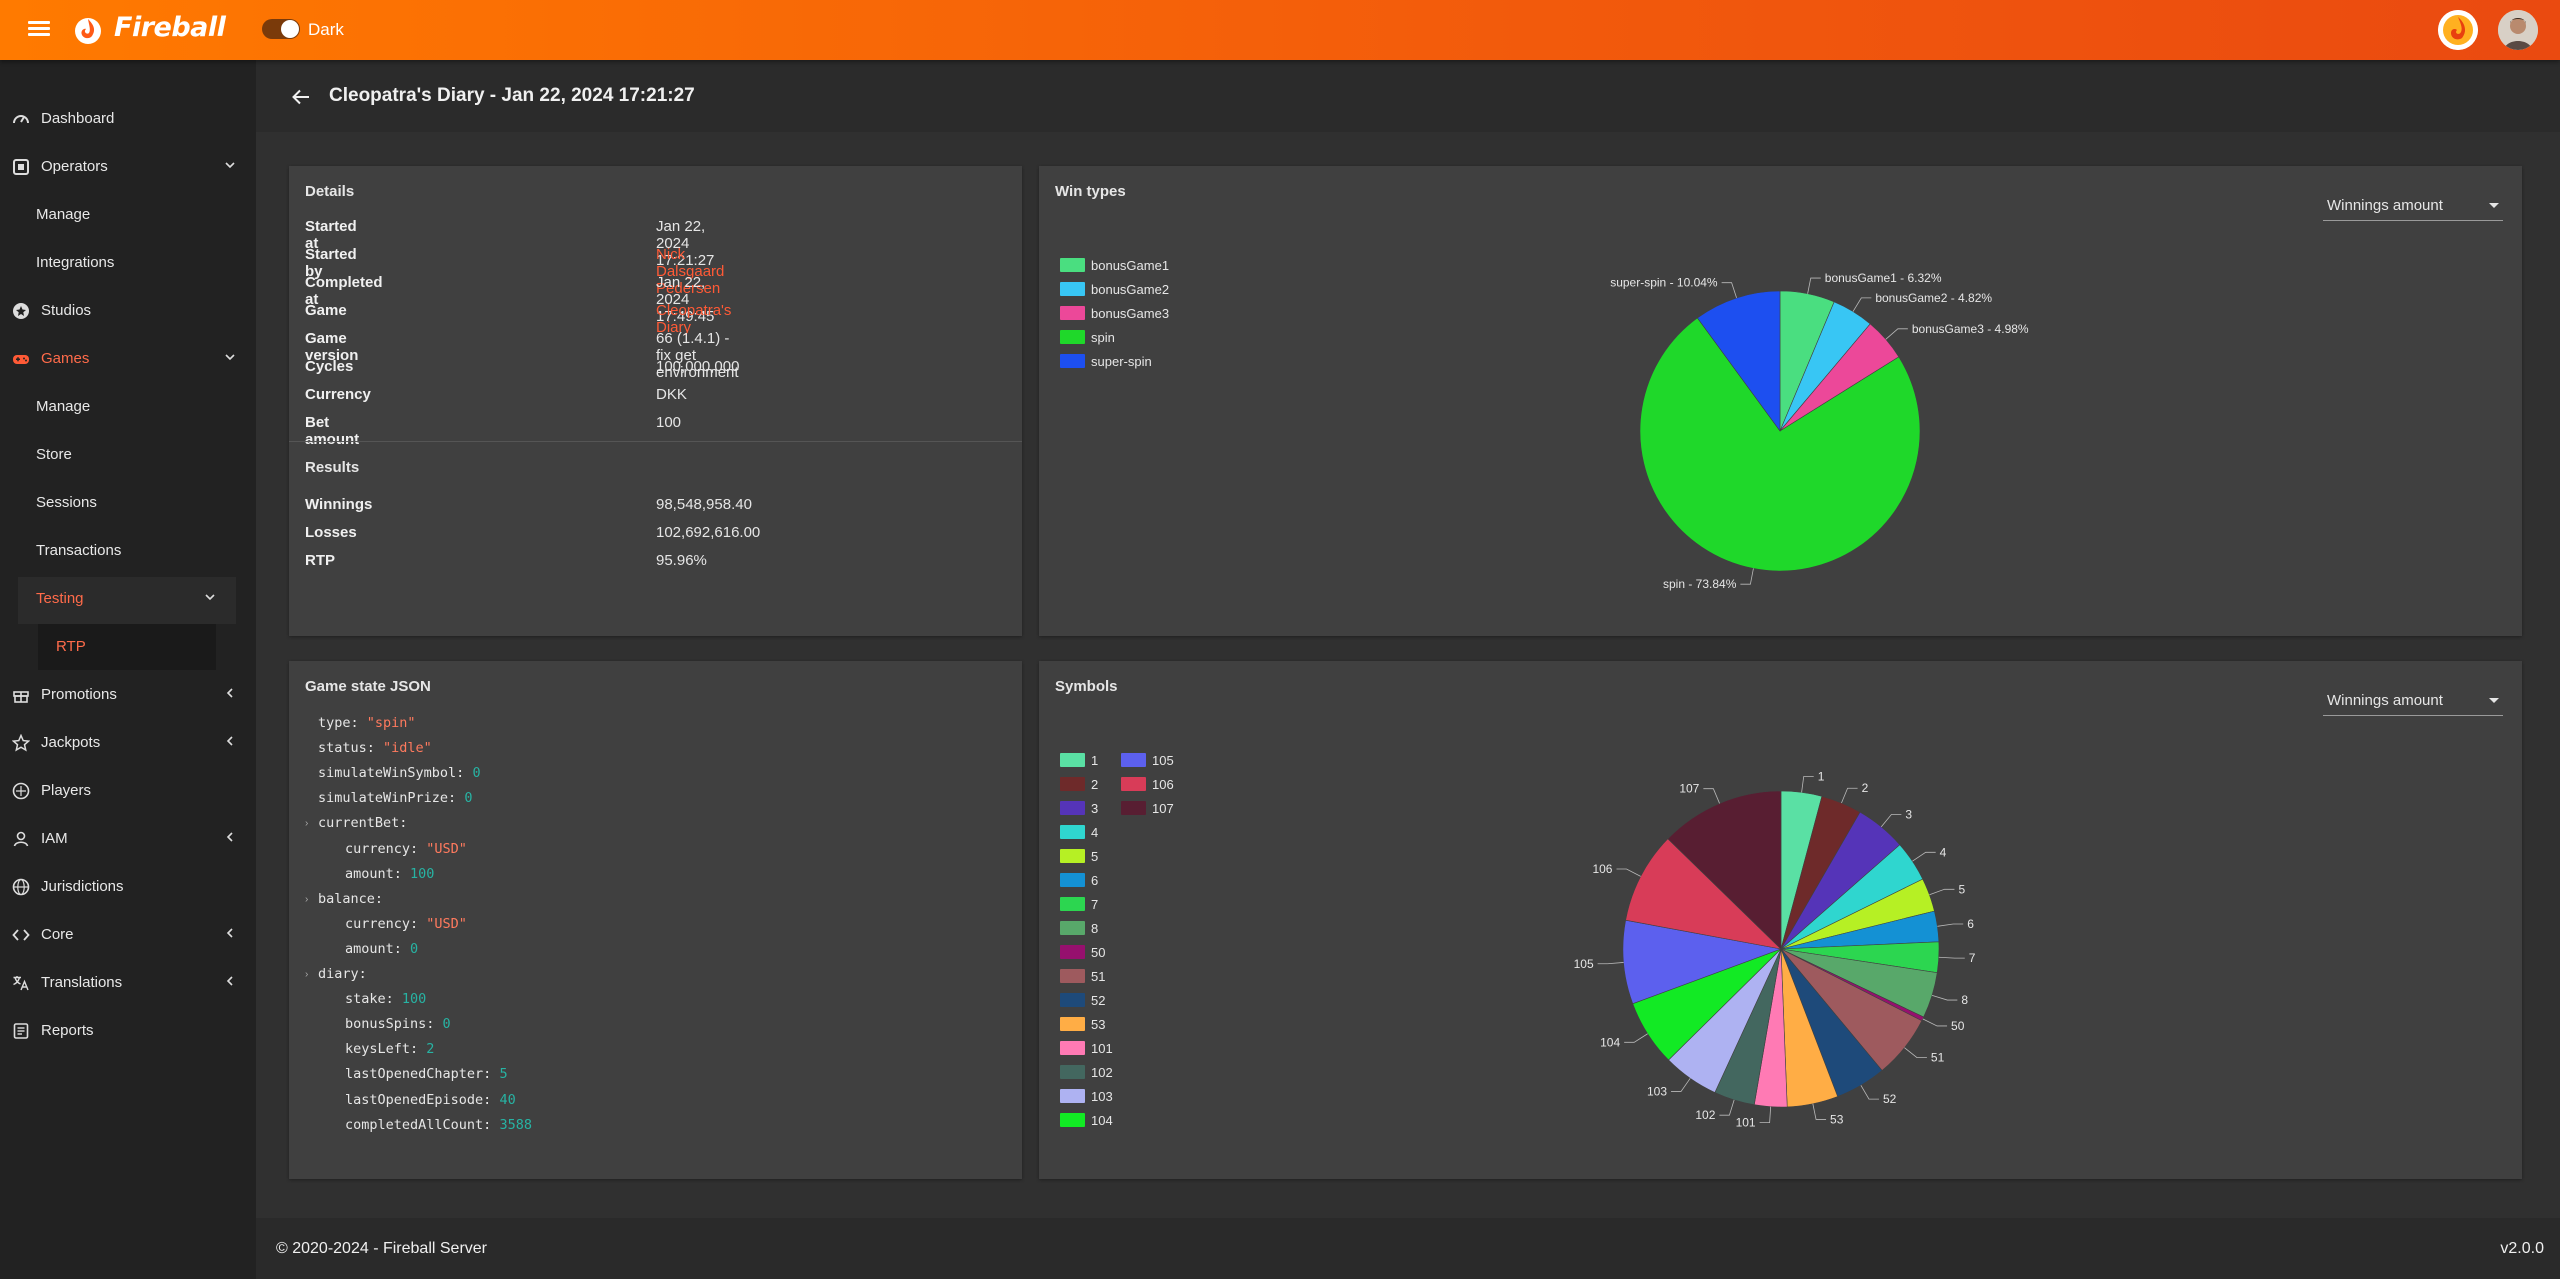  I want to click on sidebar-item-translations: Translations, so click(128, 983).